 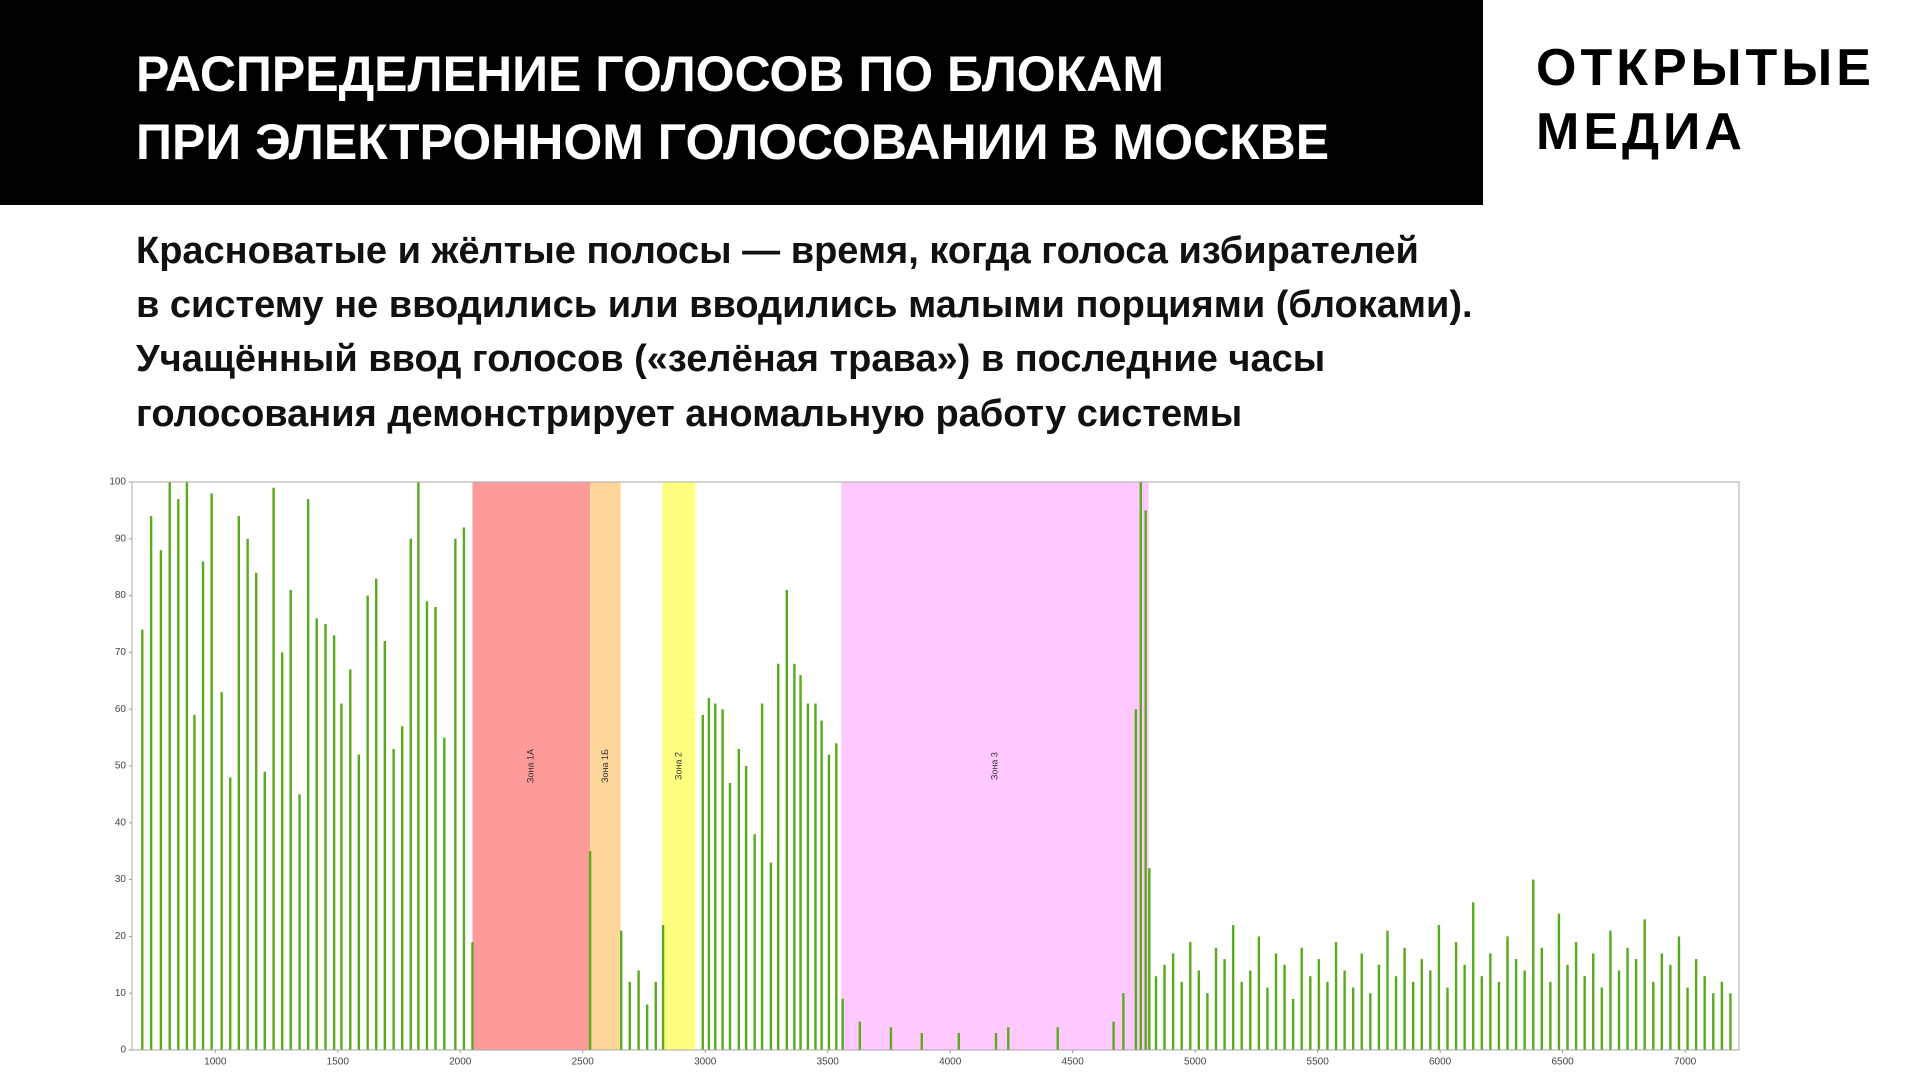 I want to click on y-tick-label: 80, so click(x=121, y=595).